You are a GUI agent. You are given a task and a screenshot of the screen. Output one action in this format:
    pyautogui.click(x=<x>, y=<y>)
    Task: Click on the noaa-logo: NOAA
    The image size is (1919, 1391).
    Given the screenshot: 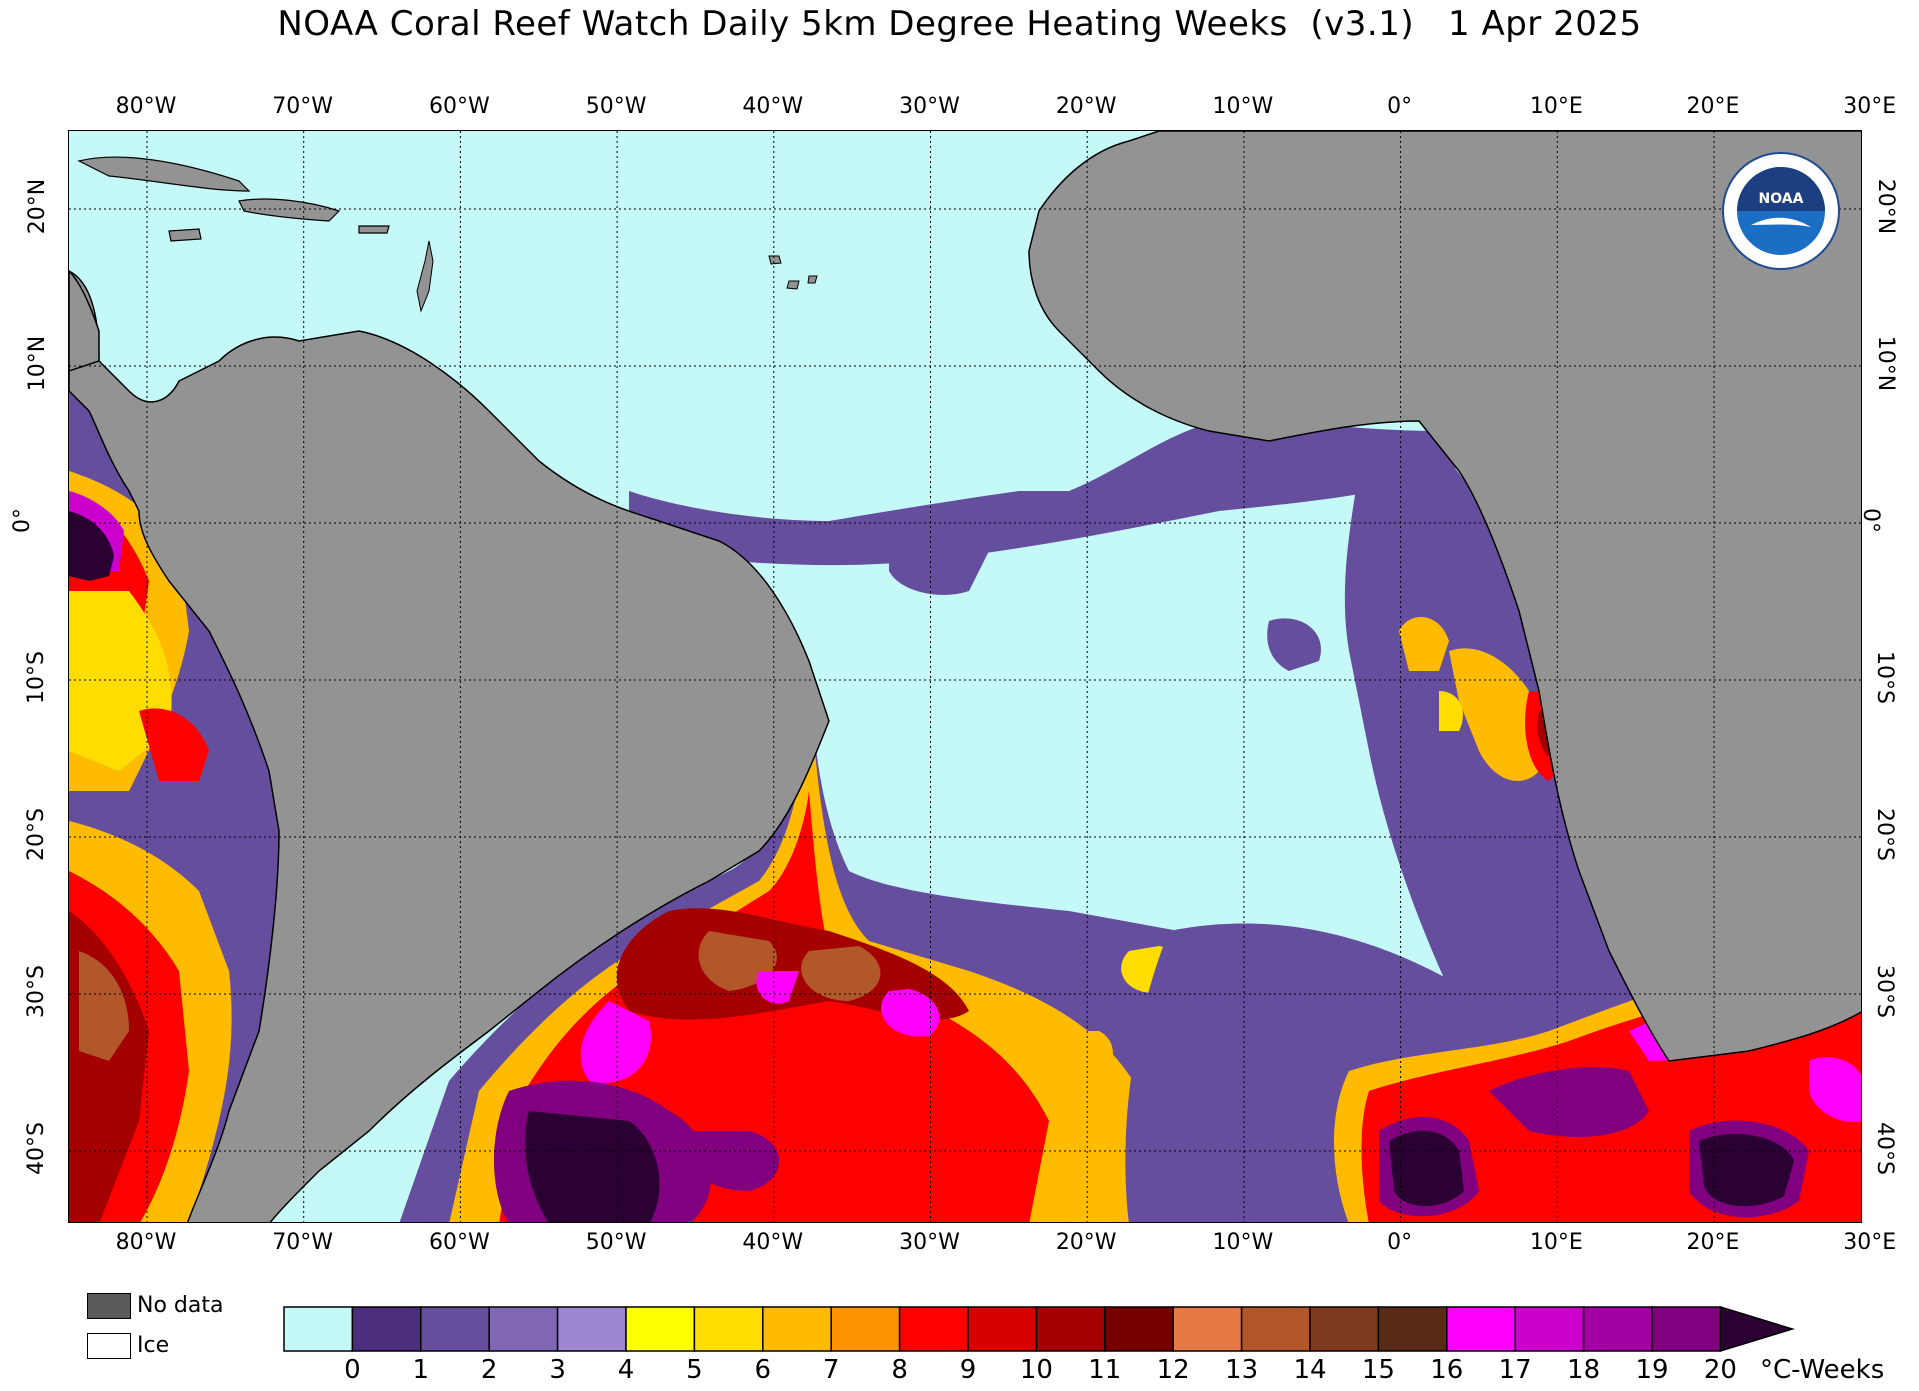 What is the action you would take?
    pyautogui.click(x=1781, y=211)
    